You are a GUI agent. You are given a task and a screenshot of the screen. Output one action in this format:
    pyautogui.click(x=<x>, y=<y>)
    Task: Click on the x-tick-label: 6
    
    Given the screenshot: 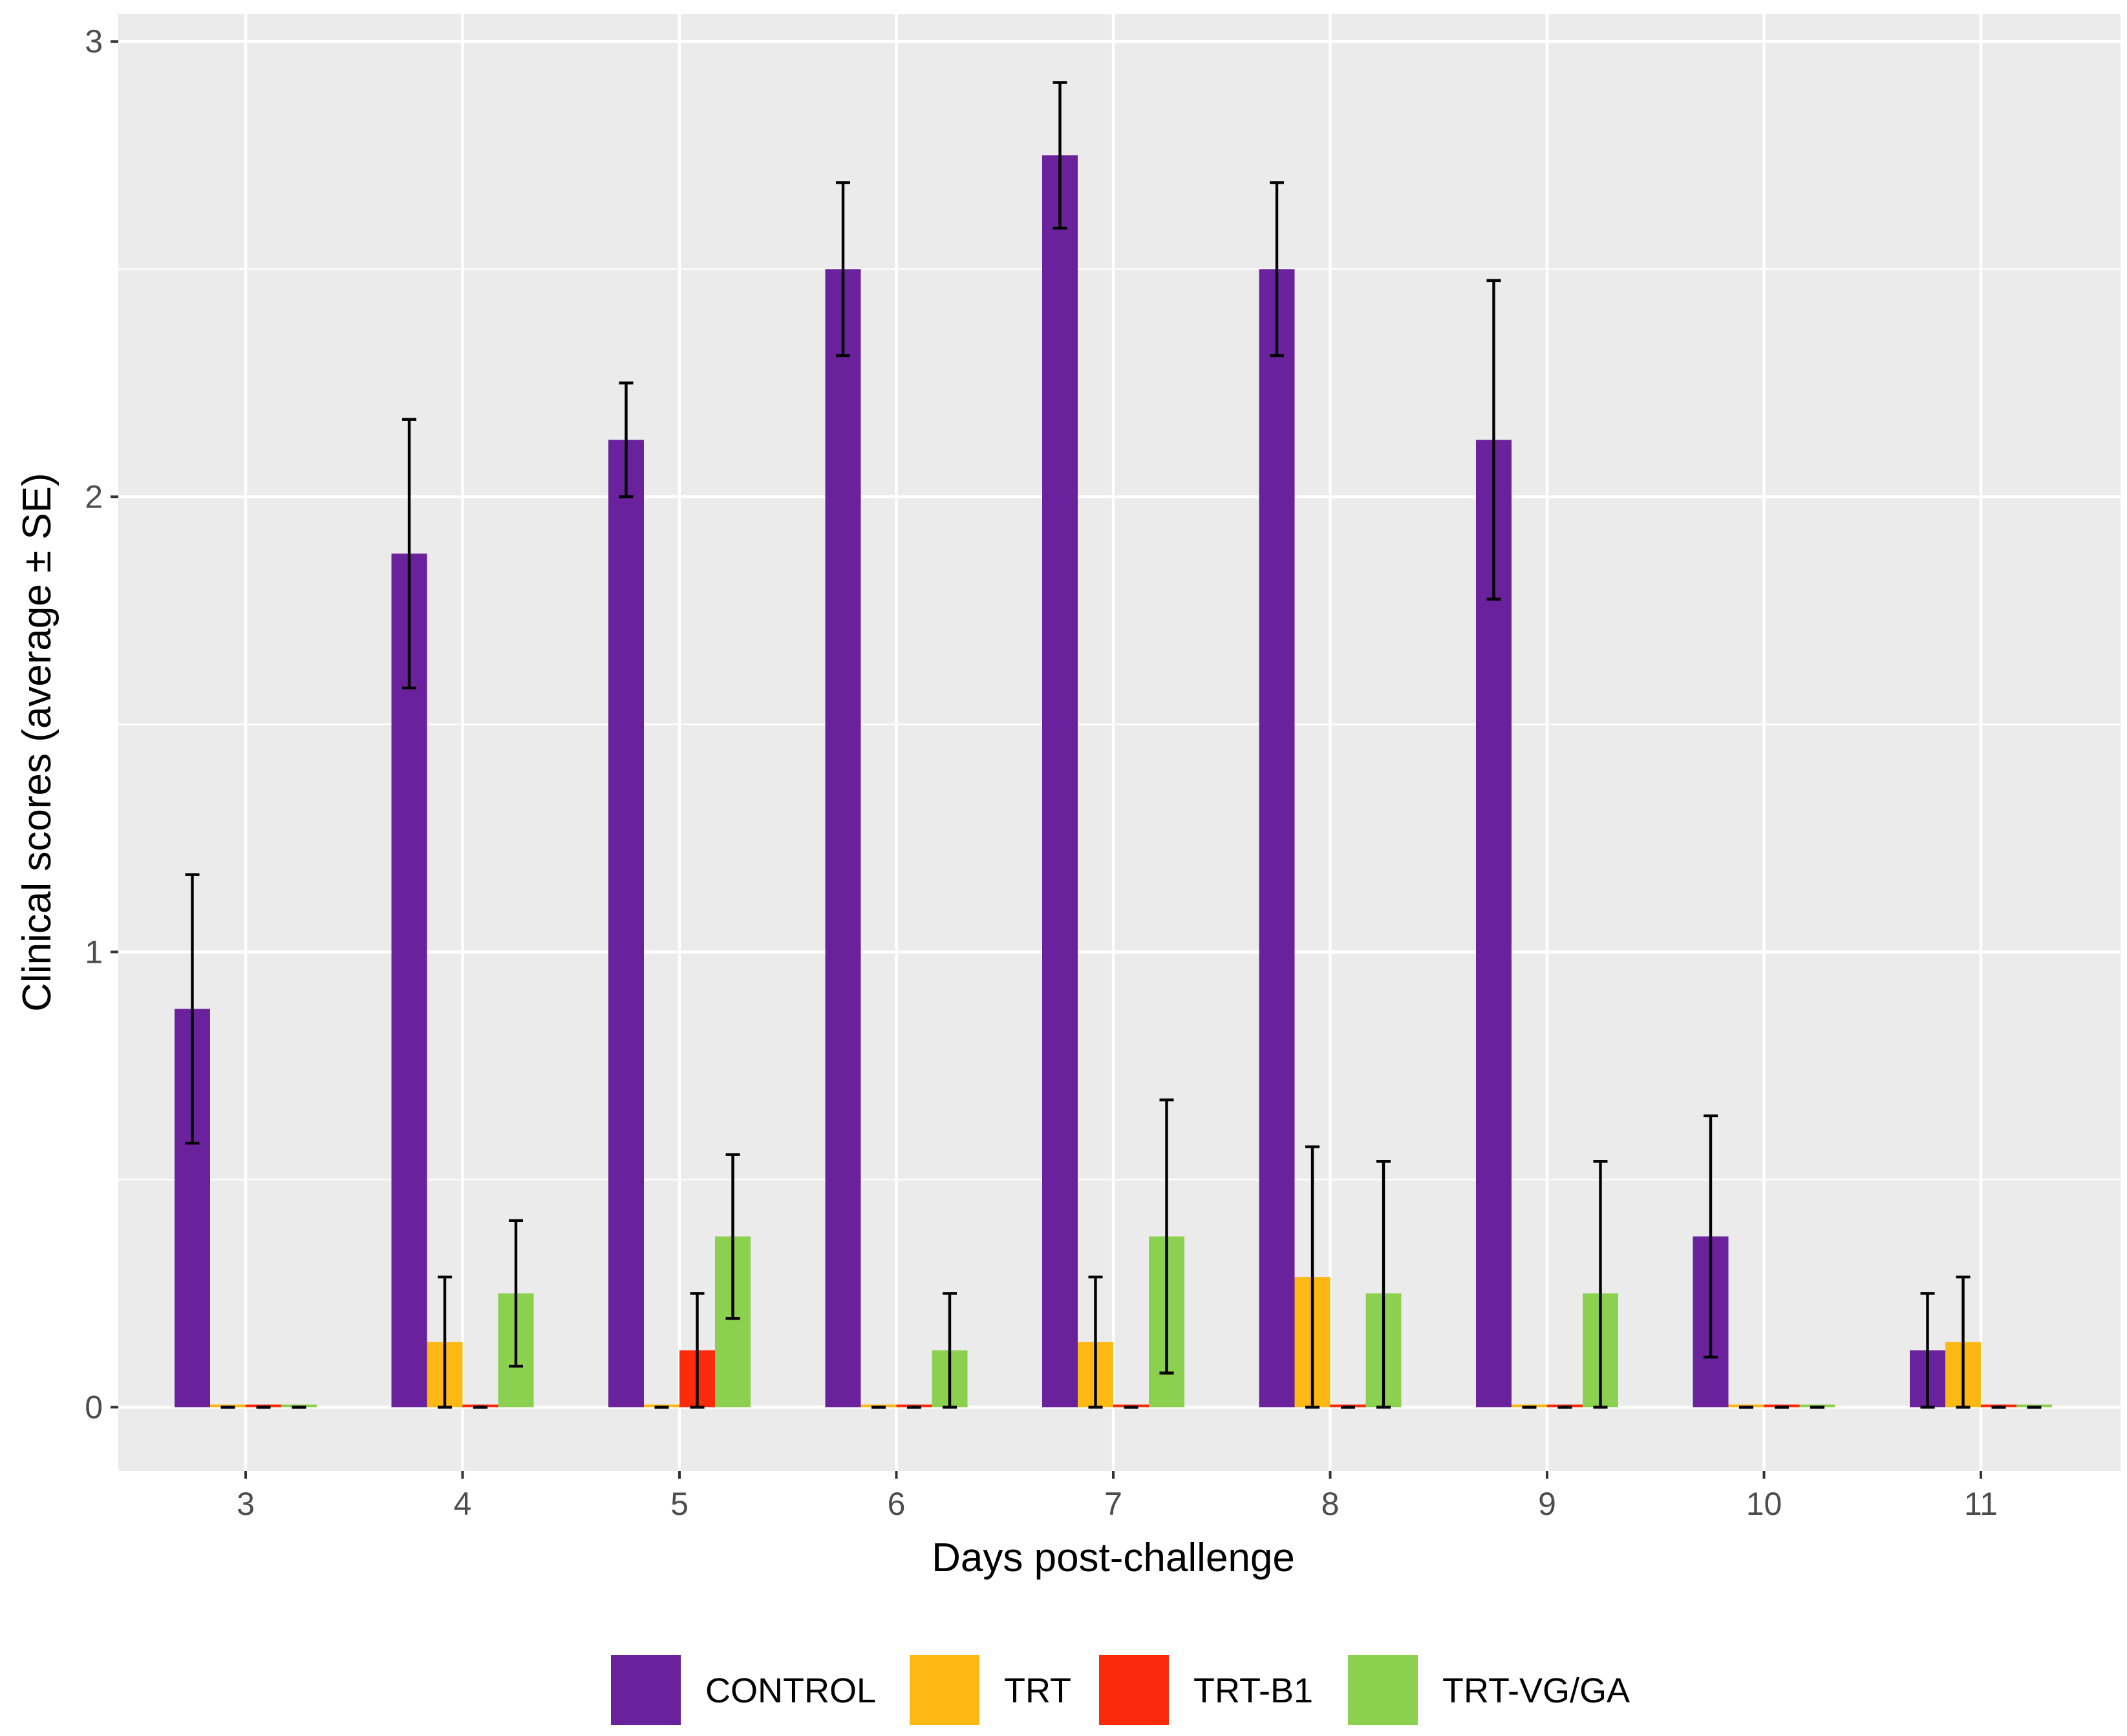 What is the action you would take?
    pyautogui.click(x=897, y=1504)
    